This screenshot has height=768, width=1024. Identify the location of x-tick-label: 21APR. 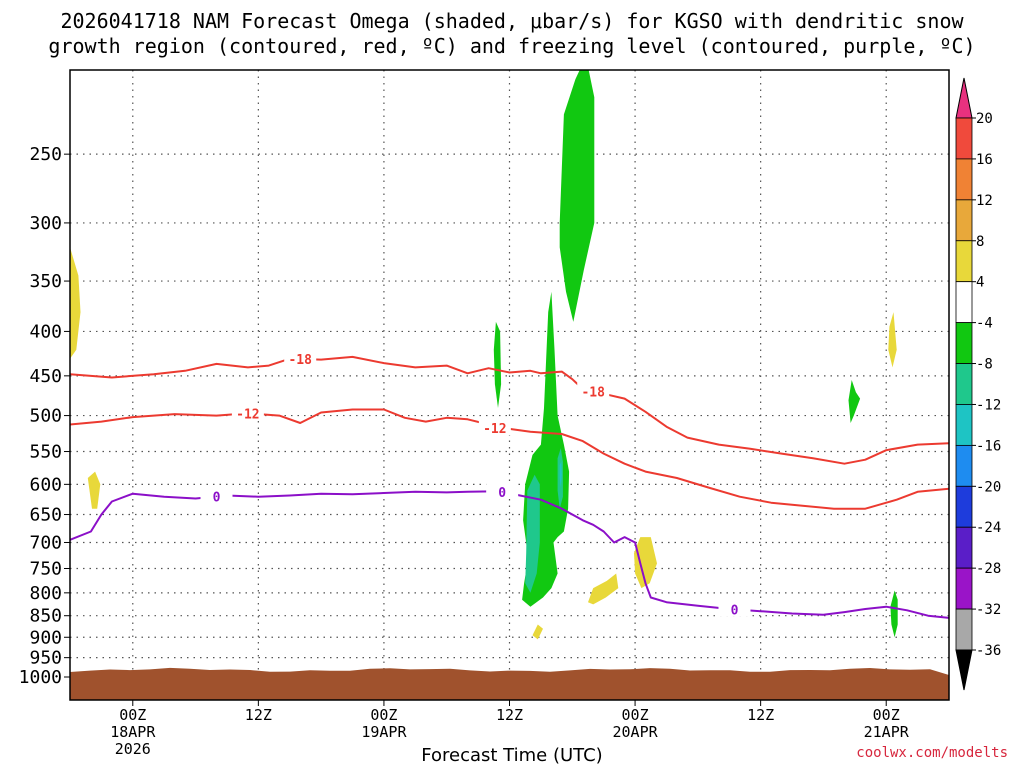
(887, 732).